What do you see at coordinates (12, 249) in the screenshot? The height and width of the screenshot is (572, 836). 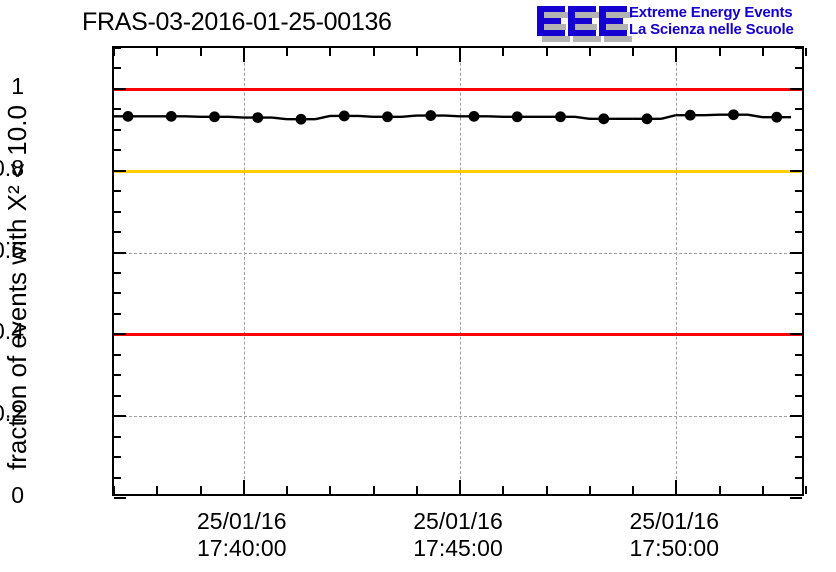 I see `y-axis-tick-label: 0.6` at bounding box center [12, 249].